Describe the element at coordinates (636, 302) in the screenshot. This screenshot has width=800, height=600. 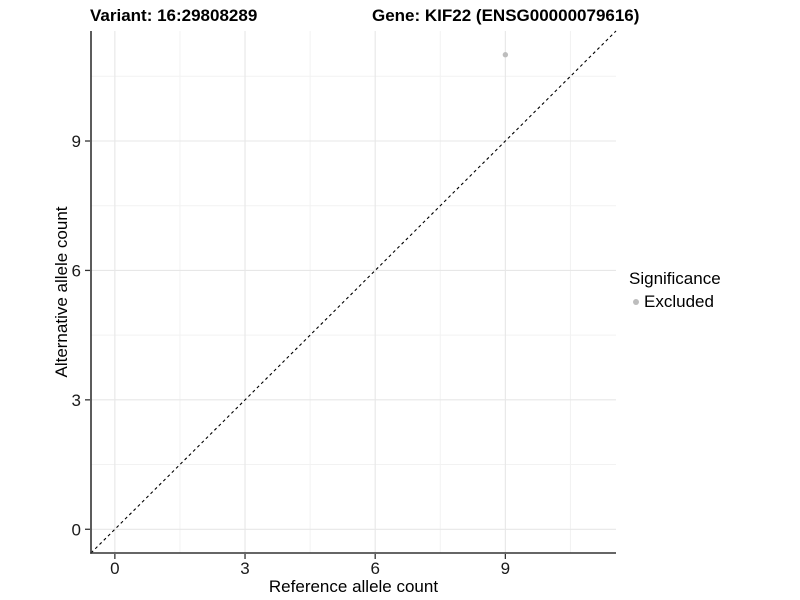
I see `excluded-point-icon` at that location.